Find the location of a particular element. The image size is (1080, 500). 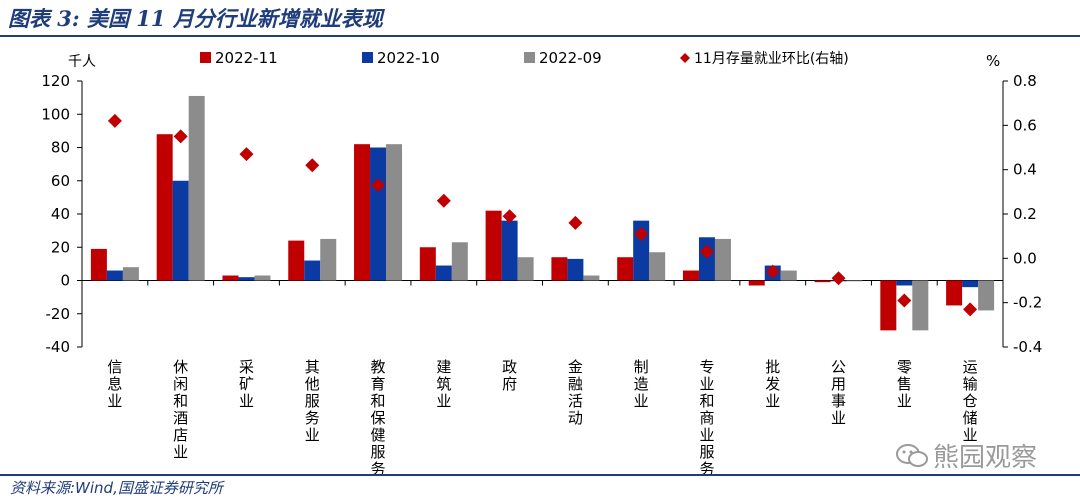

category-label: 建筑业 is located at coordinates (443, 384).